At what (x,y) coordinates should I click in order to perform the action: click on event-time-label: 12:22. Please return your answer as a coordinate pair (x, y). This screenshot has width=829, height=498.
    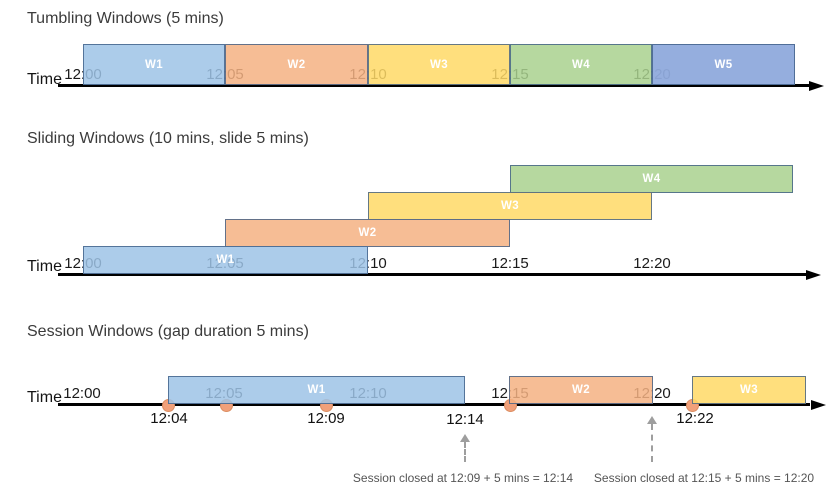
    Looking at the image, I should click on (695, 418).